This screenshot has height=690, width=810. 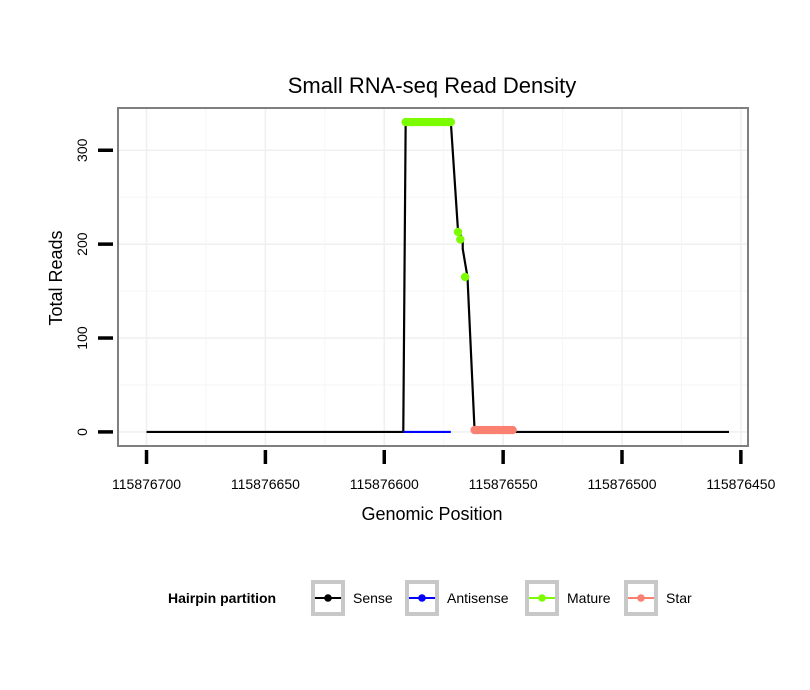 What do you see at coordinates (422, 598) in the screenshot?
I see `legend-key-point-antisense` at bounding box center [422, 598].